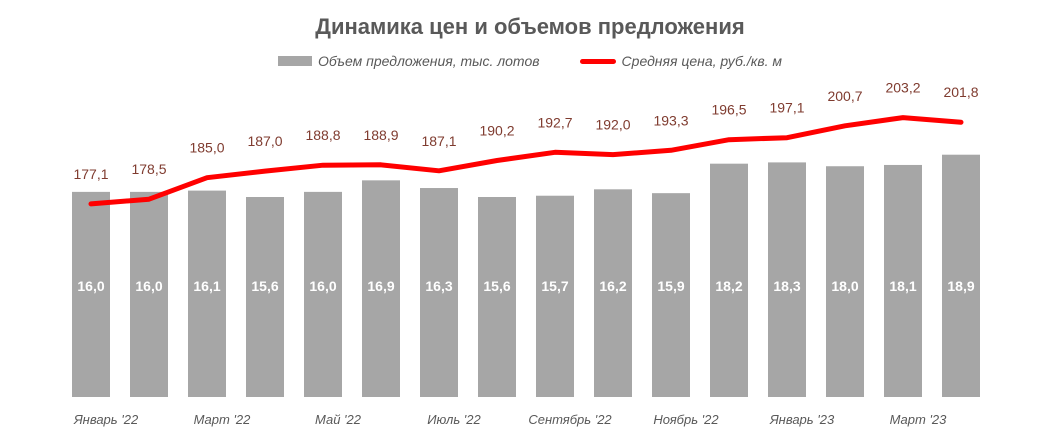 Image resolution: width=1060 pixels, height=433 pixels. What do you see at coordinates (380, 135) in the screenshot?
I see `price-value-label: 188,9` at bounding box center [380, 135].